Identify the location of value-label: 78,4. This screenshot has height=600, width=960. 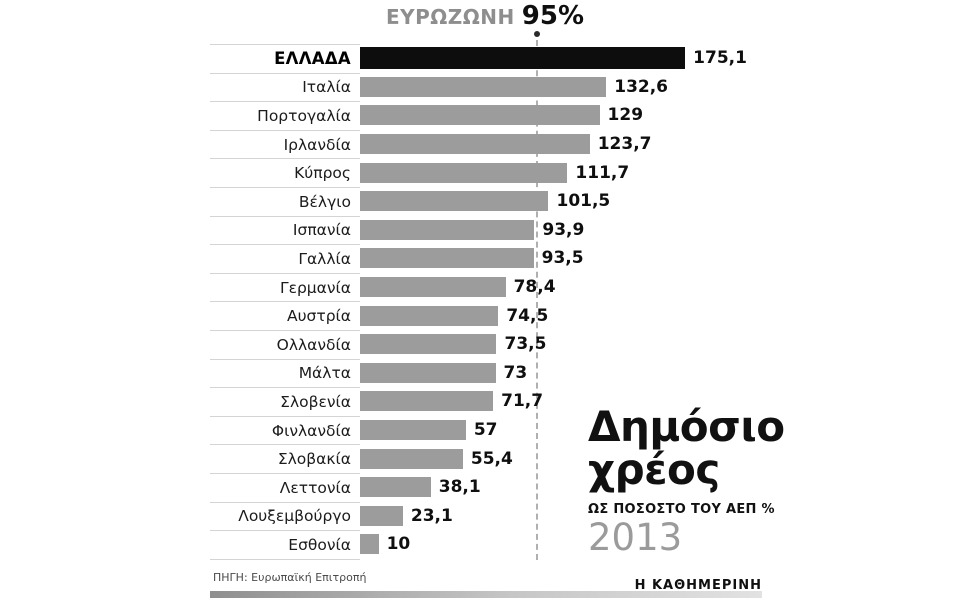
(534, 287).